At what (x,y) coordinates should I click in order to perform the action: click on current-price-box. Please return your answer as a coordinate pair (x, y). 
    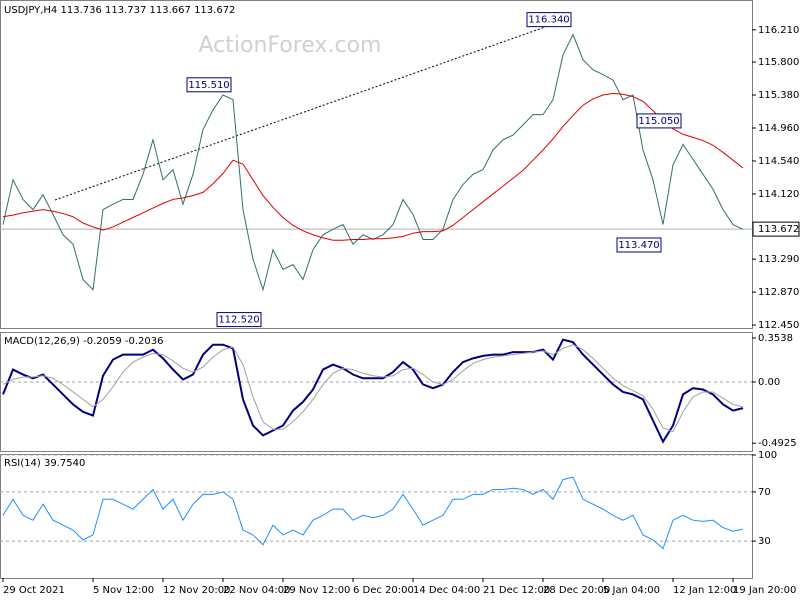
    Looking at the image, I should click on (776, 229).